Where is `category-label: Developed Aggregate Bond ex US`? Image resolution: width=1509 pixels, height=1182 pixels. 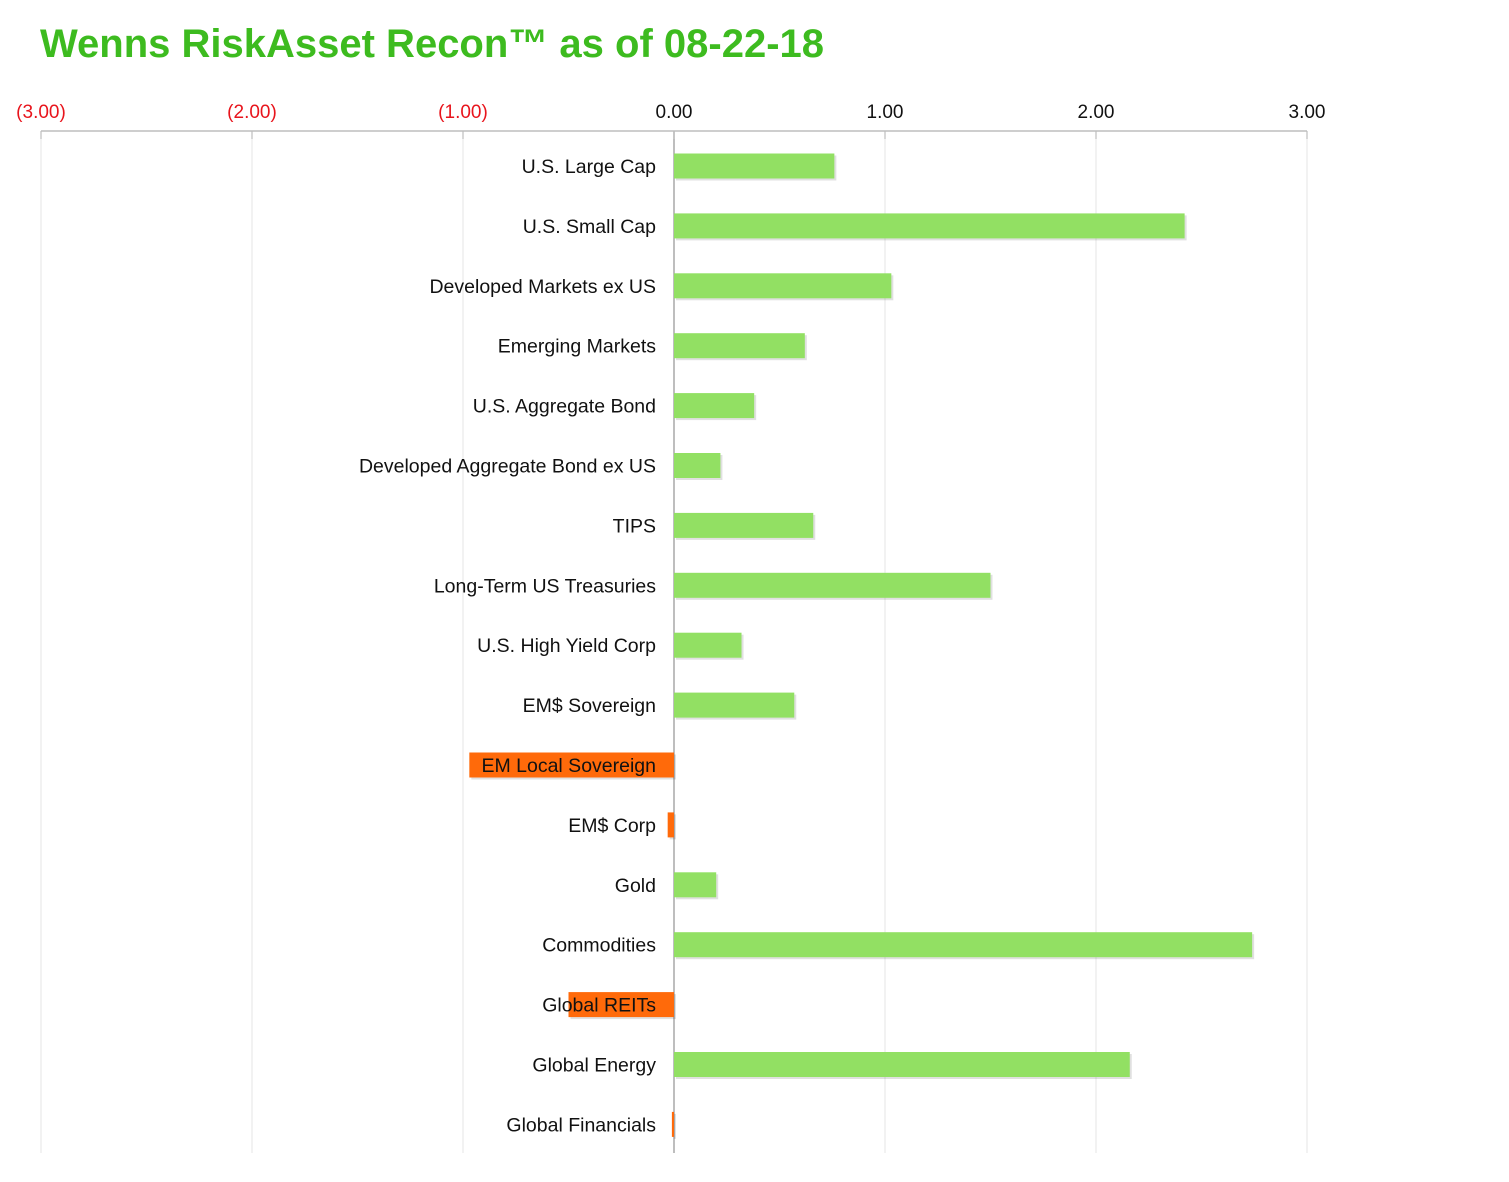
category-label: Developed Aggregate Bond ex US is located at coordinates (507, 467).